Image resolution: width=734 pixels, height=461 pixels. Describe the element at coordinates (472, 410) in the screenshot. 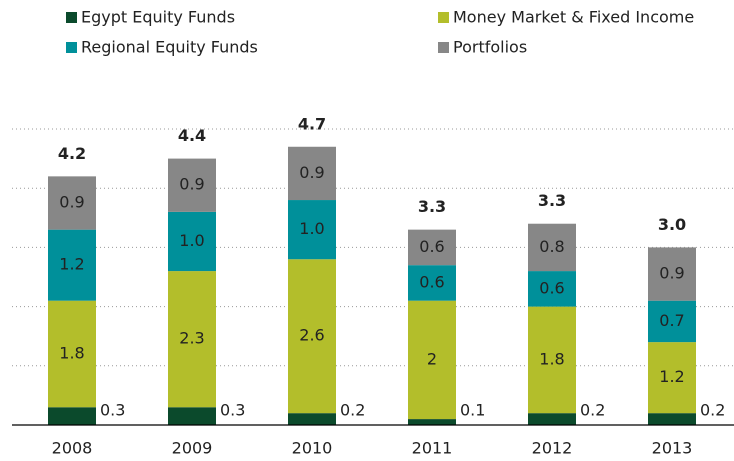

I see `value-label: 0.1` at that location.